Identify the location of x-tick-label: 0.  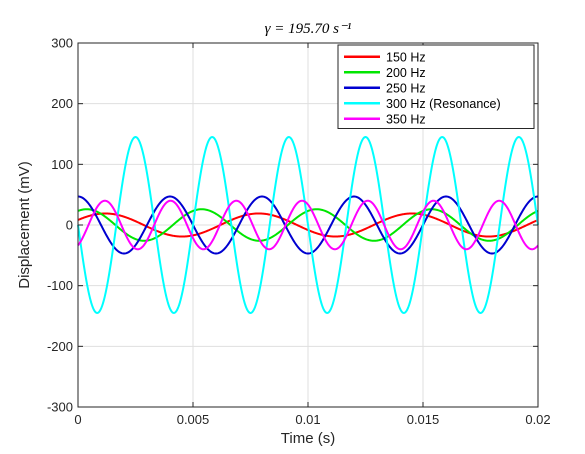
(77, 419).